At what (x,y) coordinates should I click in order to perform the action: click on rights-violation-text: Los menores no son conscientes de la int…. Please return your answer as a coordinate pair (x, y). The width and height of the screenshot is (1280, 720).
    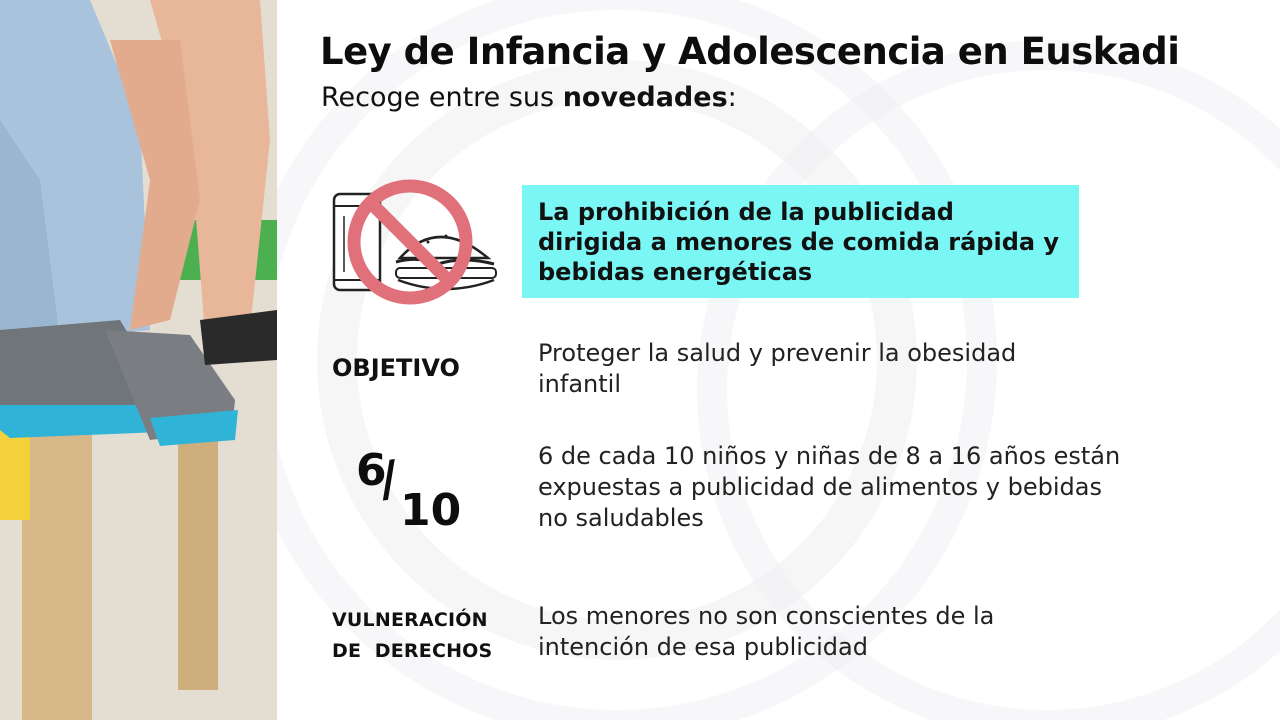
    Looking at the image, I should click on (766, 631).